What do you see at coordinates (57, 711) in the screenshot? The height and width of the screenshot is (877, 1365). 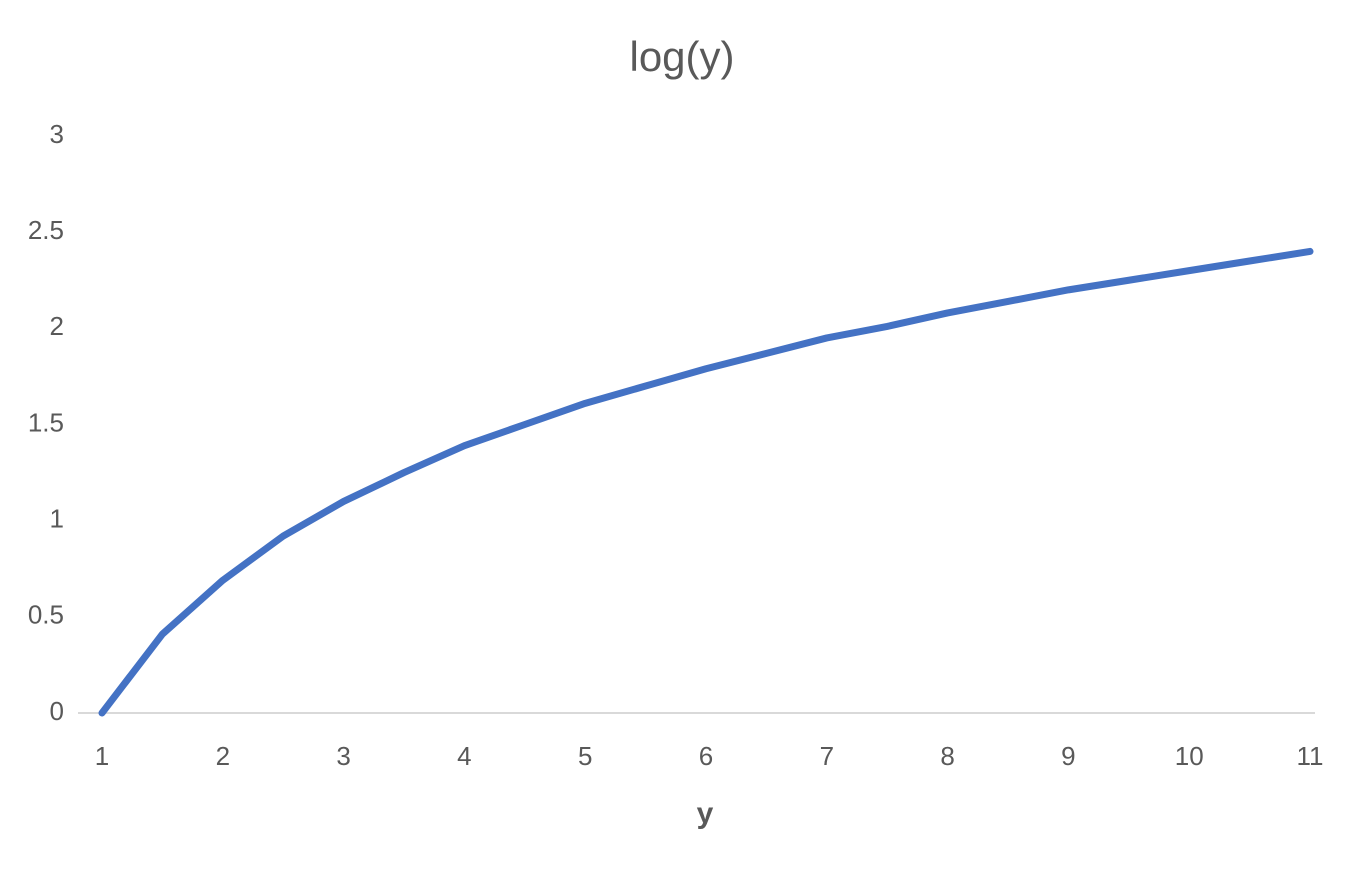 I see `y-tick-label: 0` at bounding box center [57, 711].